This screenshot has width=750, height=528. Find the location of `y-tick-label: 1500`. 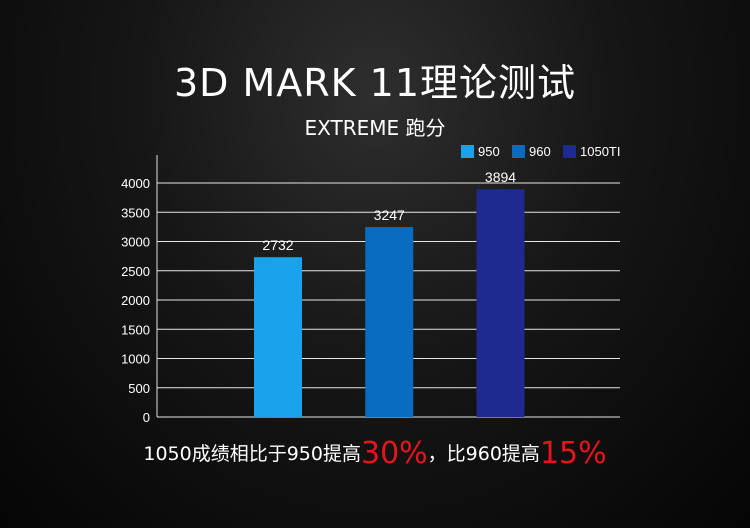

y-tick-label: 1500 is located at coordinates (135, 329).